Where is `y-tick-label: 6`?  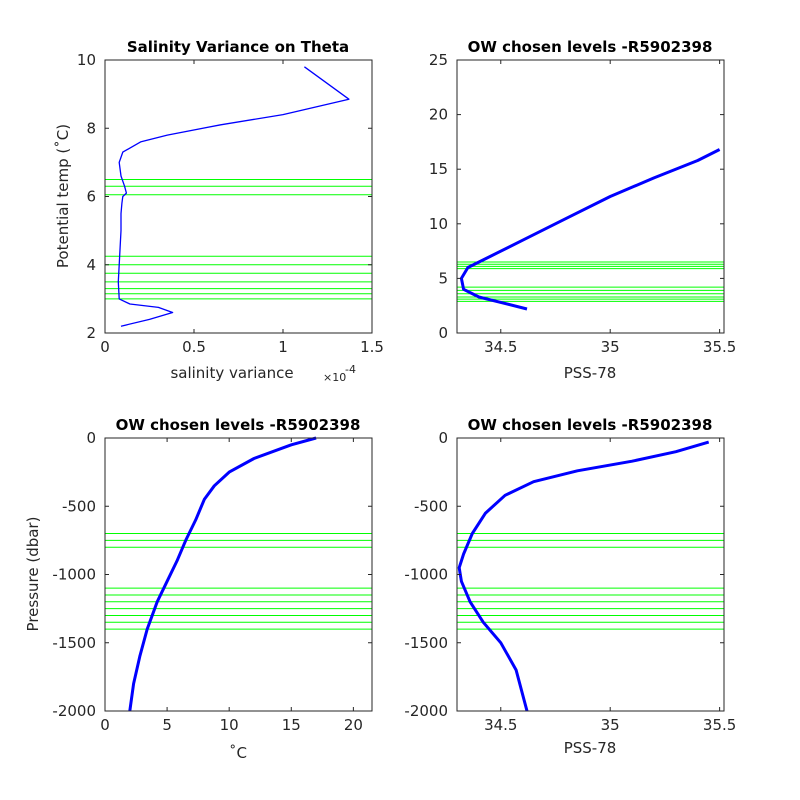 y-tick-label: 6 is located at coordinates (91, 197).